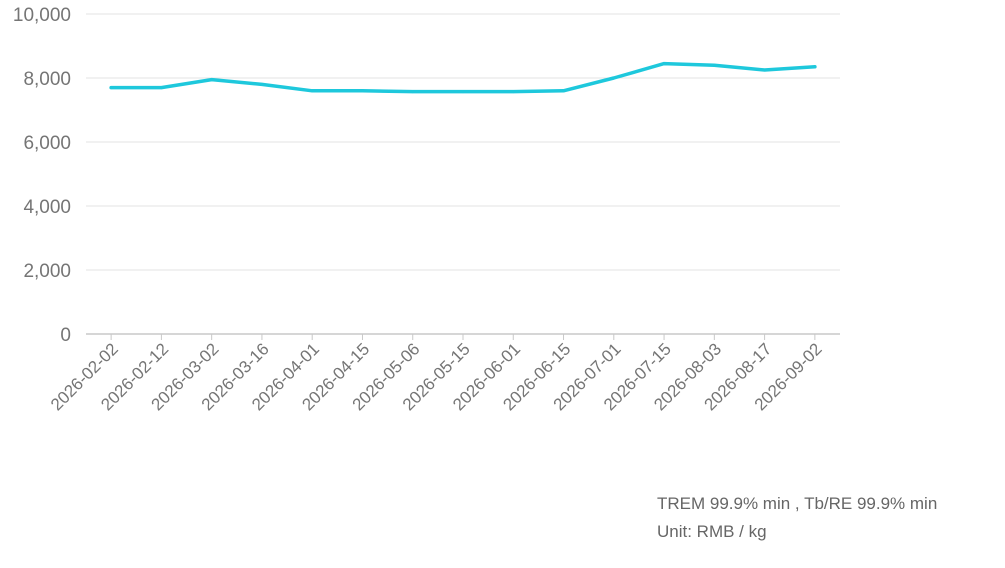  What do you see at coordinates (47, 207) in the screenshot?
I see `y-tick-label: 4,000` at bounding box center [47, 207].